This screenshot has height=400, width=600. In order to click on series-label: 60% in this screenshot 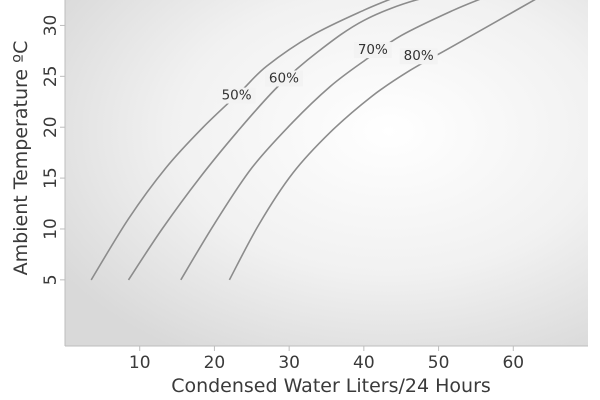, I will do `click(284, 79)`.